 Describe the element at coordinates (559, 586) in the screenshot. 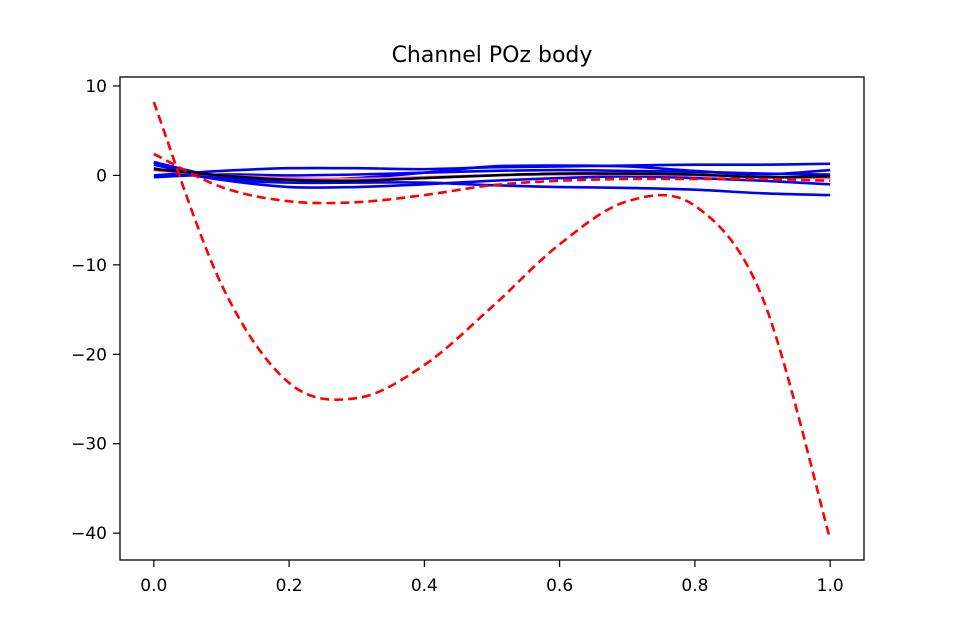

I see `x-tick-label: 0.6` at that location.